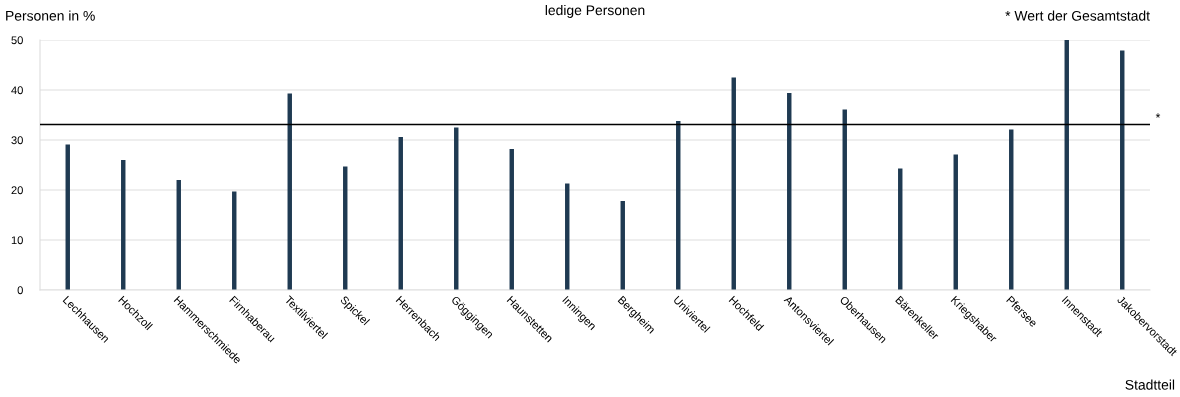 The height and width of the screenshot is (397, 1180). What do you see at coordinates (1158, 115) in the screenshot?
I see `ref-line-label: *` at bounding box center [1158, 115].